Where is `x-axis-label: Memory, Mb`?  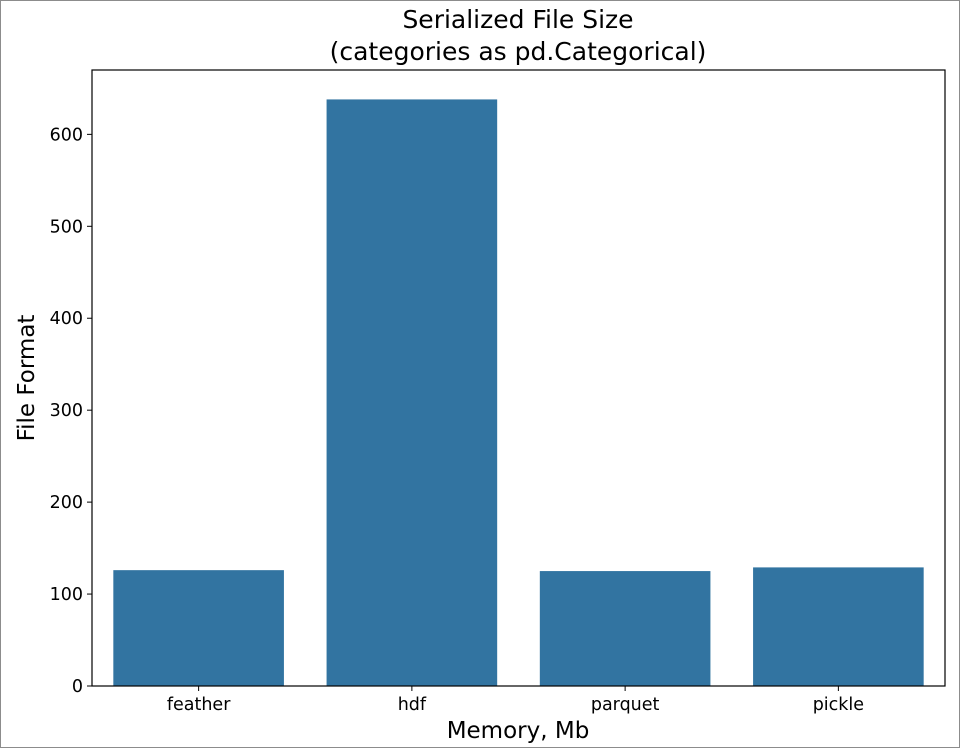
x-axis-label: Memory, Mb is located at coordinates (518, 731).